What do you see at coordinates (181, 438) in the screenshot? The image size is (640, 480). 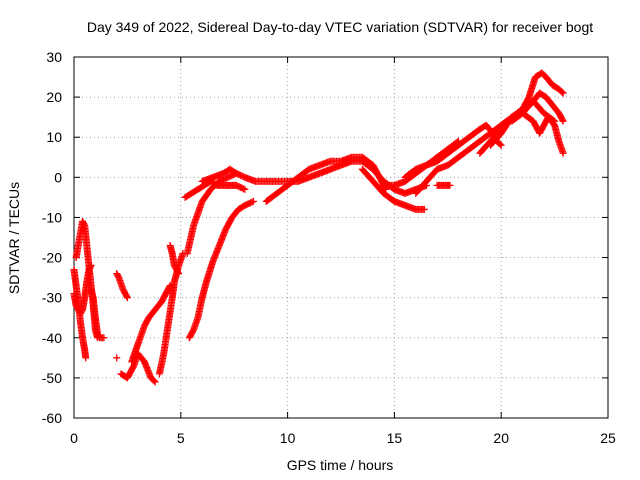 I see `x-tick-label: 5` at bounding box center [181, 438].